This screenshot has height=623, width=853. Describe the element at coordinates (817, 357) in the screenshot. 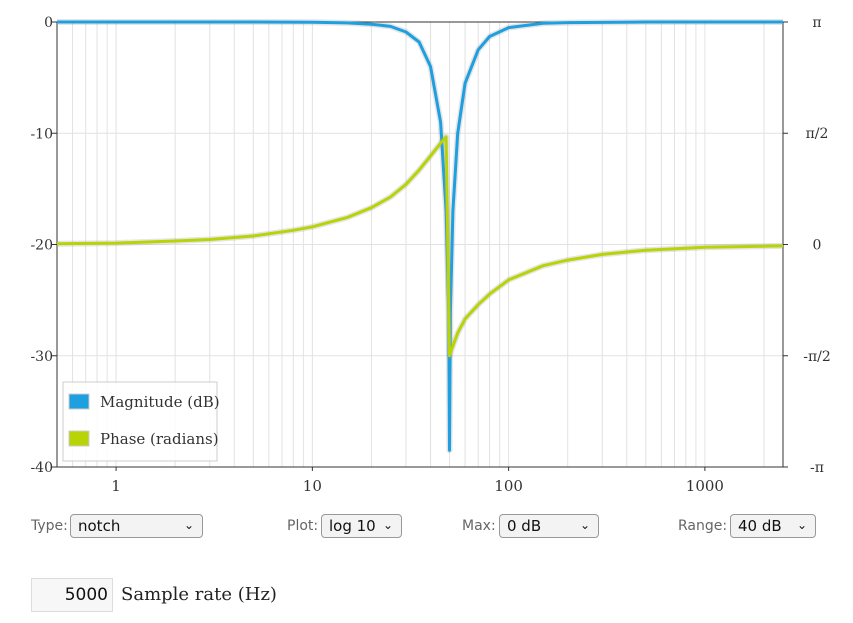

I see `y-right-tick-label: -π/2` at that location.